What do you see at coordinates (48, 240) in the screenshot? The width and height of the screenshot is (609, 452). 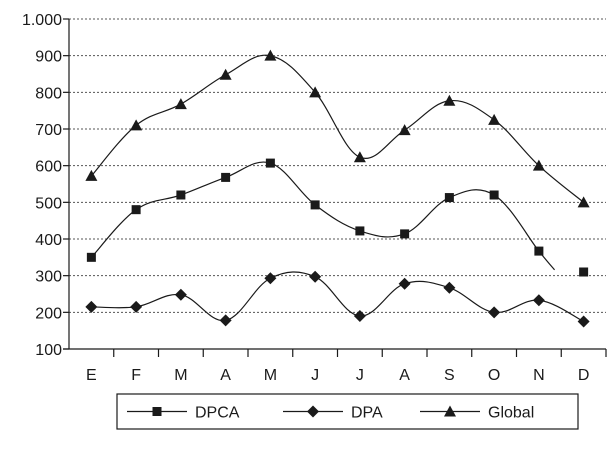 I see `y-axis-tick-label: 400` at bounding box center [48, 240].